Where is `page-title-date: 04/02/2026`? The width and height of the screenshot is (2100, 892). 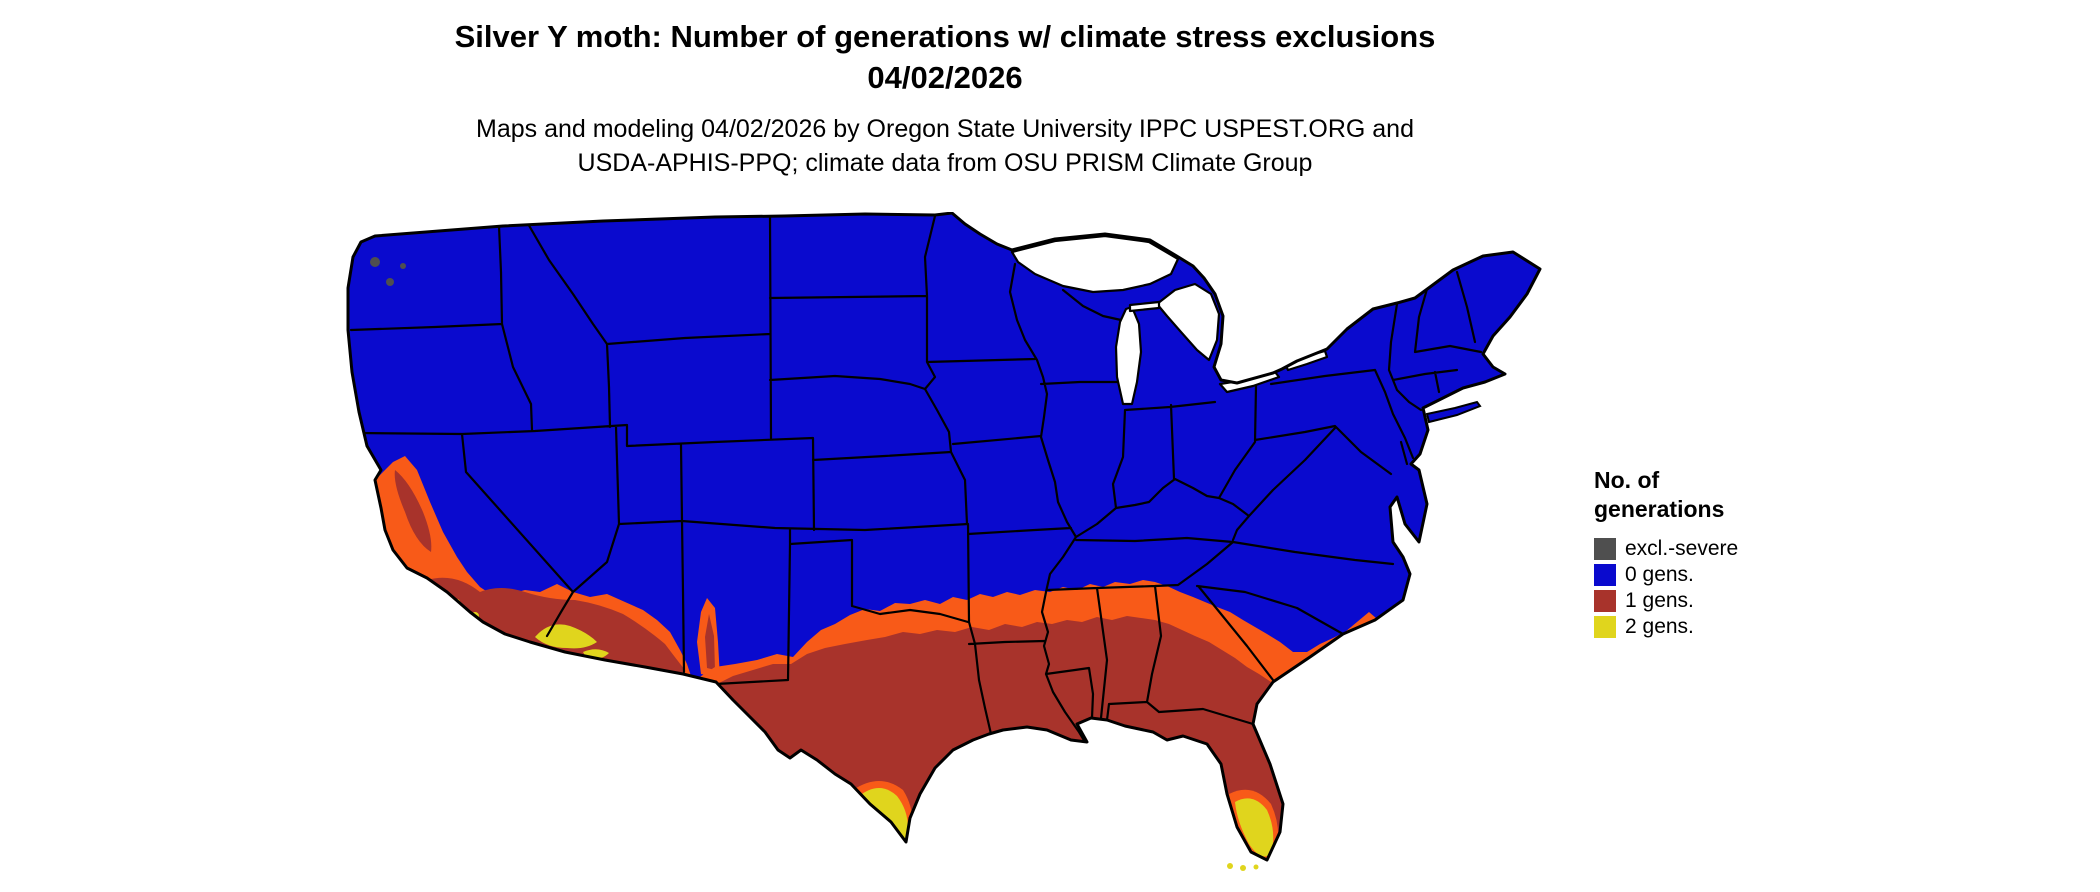
page-title-date: 04/02/2026 is located at coordinates (945, 77).